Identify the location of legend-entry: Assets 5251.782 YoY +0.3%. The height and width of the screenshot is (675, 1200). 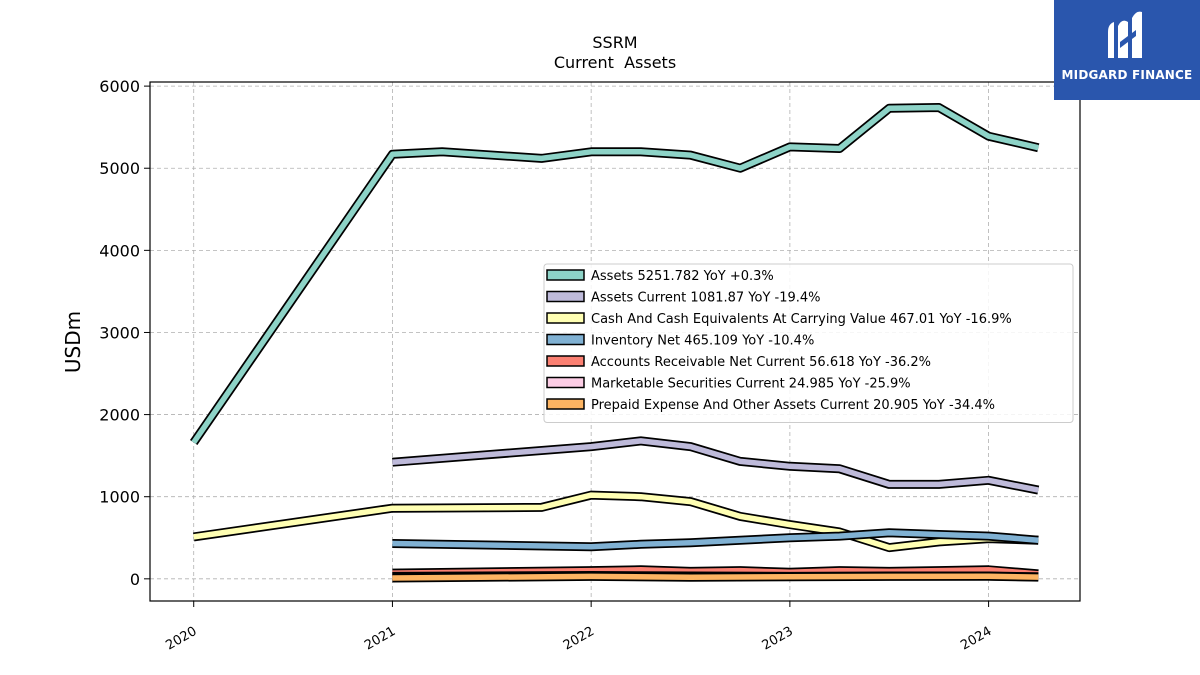
(682, 276).